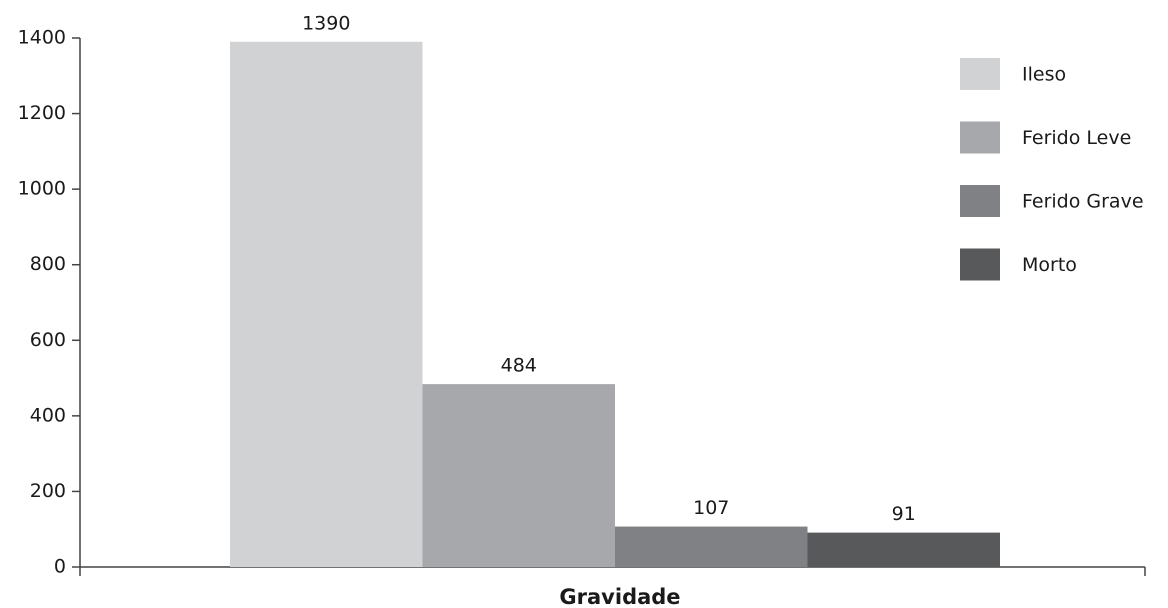 This screenshot has height=608, width=1168. Describe the element at coordinates (1076, 138) in the screenshot. I see `legend-label: Ferido Leve` at that location.